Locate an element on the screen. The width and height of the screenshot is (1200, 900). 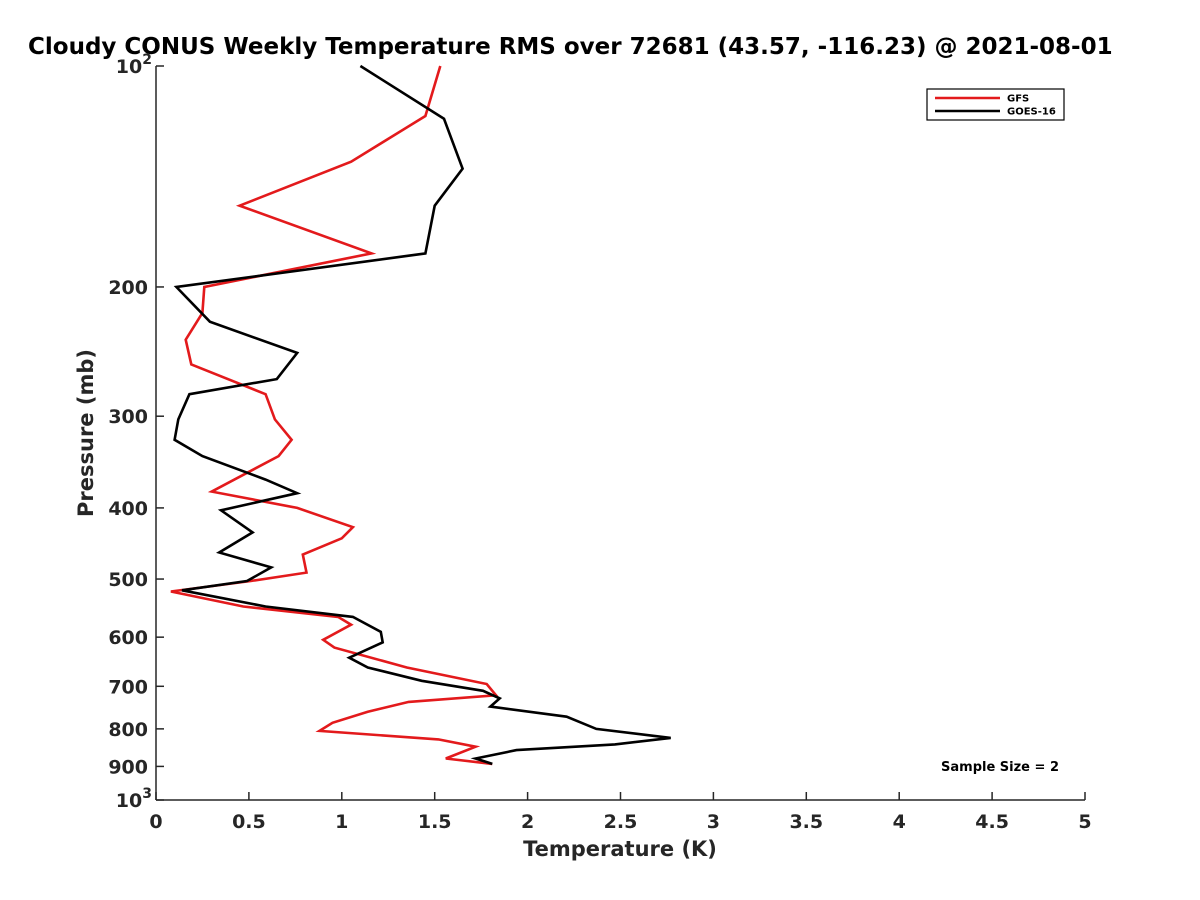
y-tick-label: 800 is located at coordinates (128, 730).